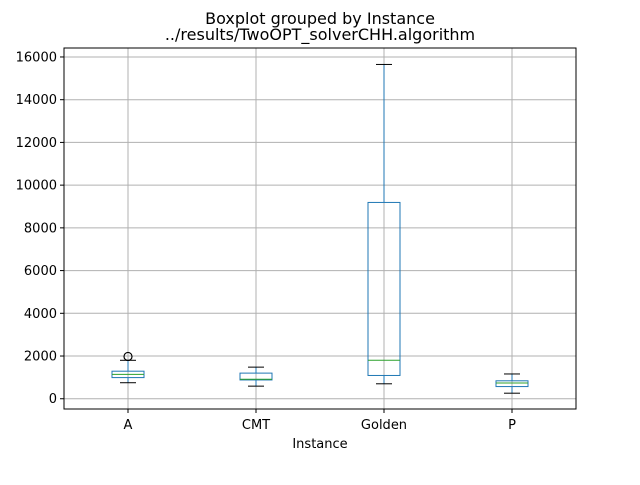 Image resolution: width=640 pixels, height=485 pixels. I want to click on x-tick-label: P, so click(512, 425).